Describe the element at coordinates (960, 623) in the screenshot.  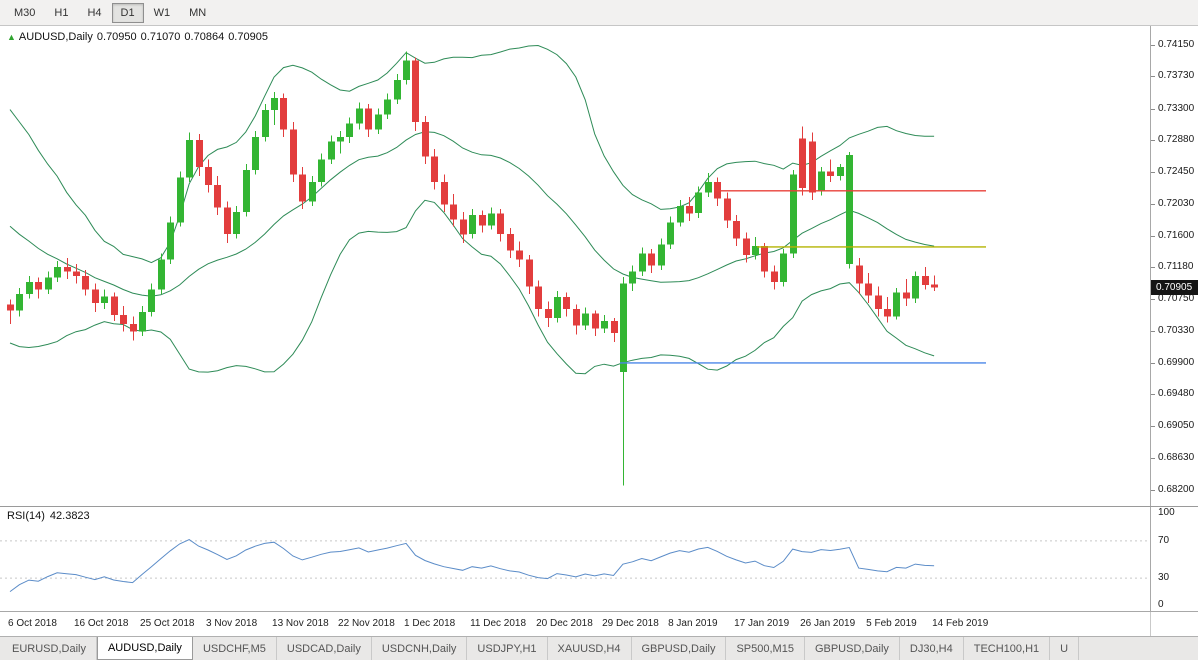
I see `date-axis-label: 14 Feb 2019` at that location.